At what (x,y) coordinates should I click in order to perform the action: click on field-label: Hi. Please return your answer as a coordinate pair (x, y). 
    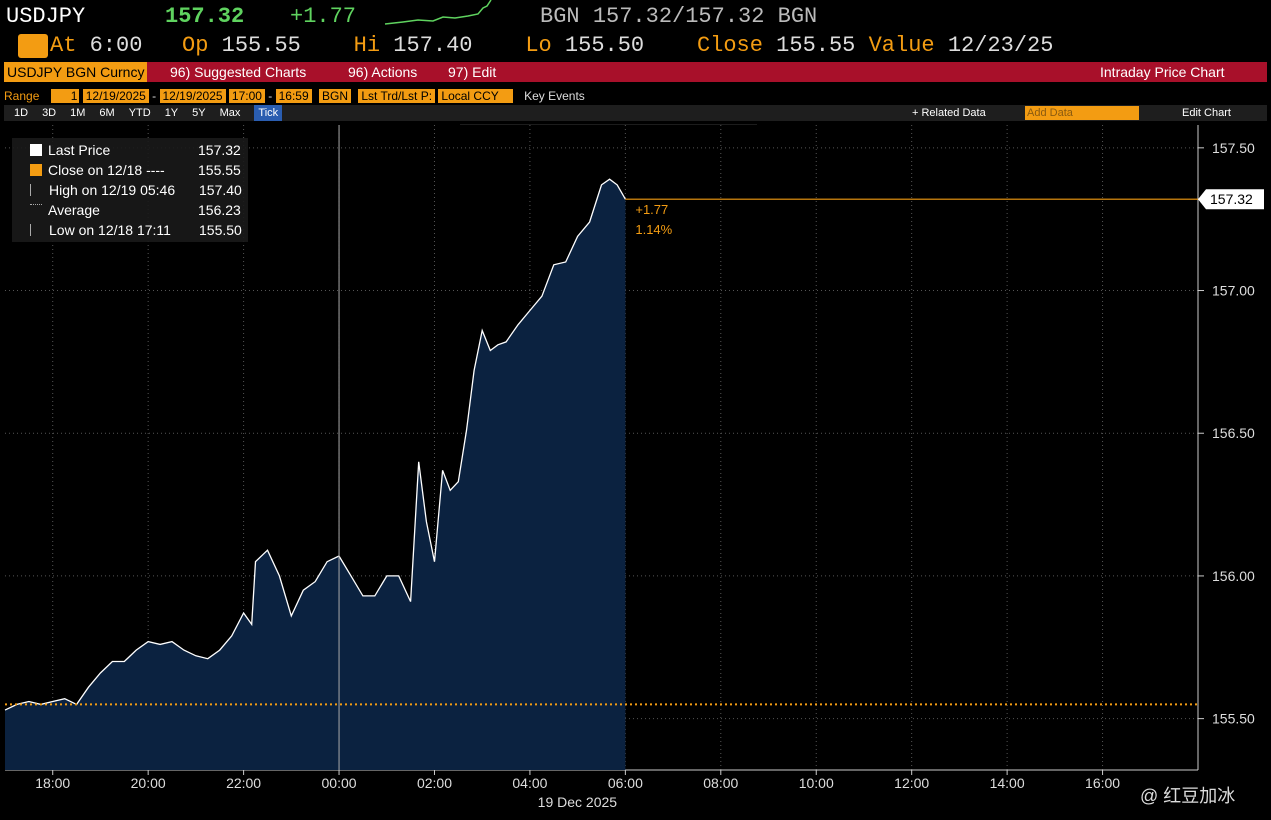
    Looking at the image, I should click on (367, 45).